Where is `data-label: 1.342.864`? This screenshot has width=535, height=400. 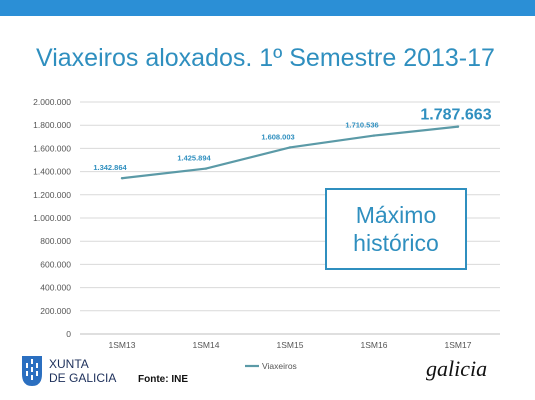 data-label: 1.342.864 is located at coordinates (110, 167).